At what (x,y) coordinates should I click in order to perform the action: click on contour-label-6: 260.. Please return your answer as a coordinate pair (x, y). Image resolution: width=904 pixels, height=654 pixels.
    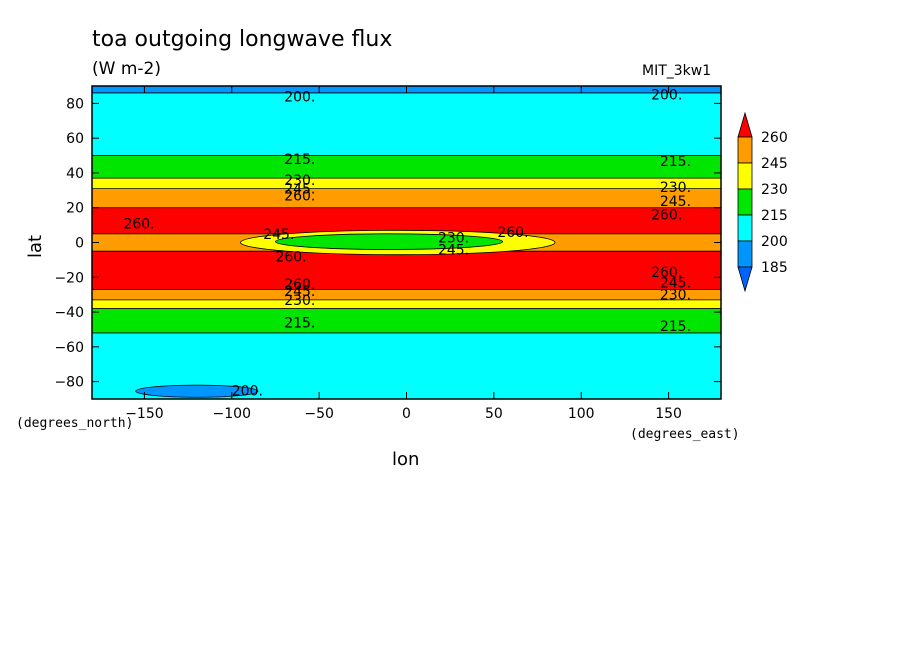
    Looking at the image, I should click on (299, 197).